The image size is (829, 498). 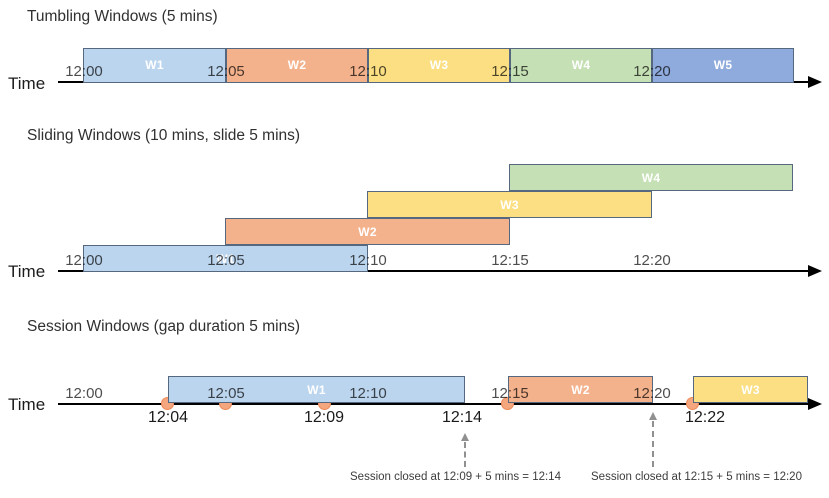 I want to click on tumbling-tick-1220: 12:20, so click(x=652, y=71).